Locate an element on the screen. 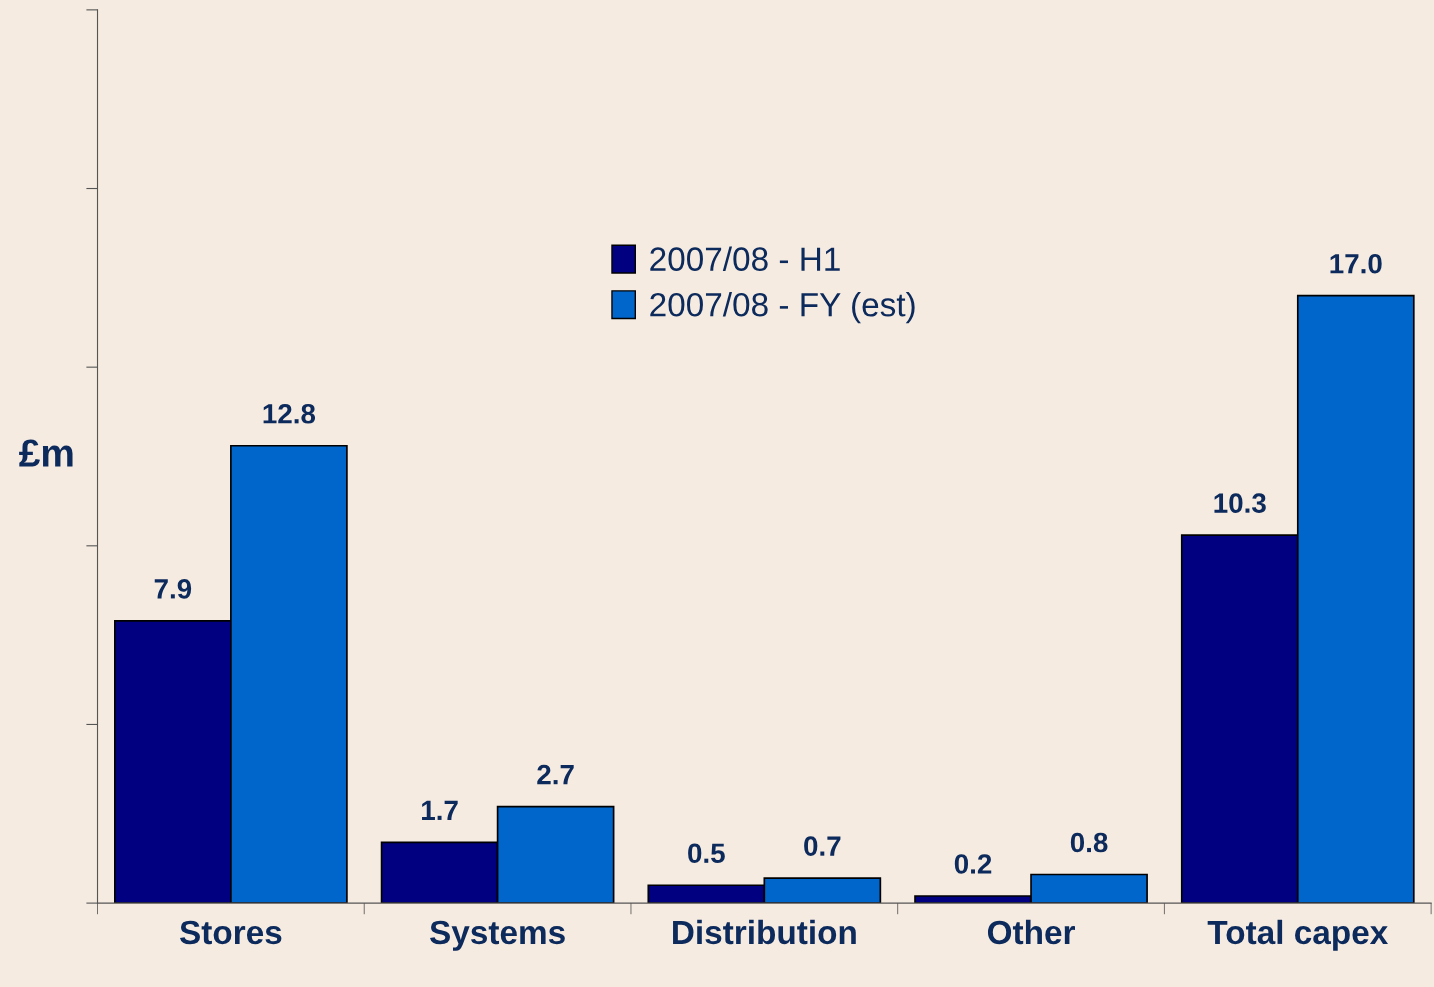  data-label: 0.2 is located at coordinates (973, 864).